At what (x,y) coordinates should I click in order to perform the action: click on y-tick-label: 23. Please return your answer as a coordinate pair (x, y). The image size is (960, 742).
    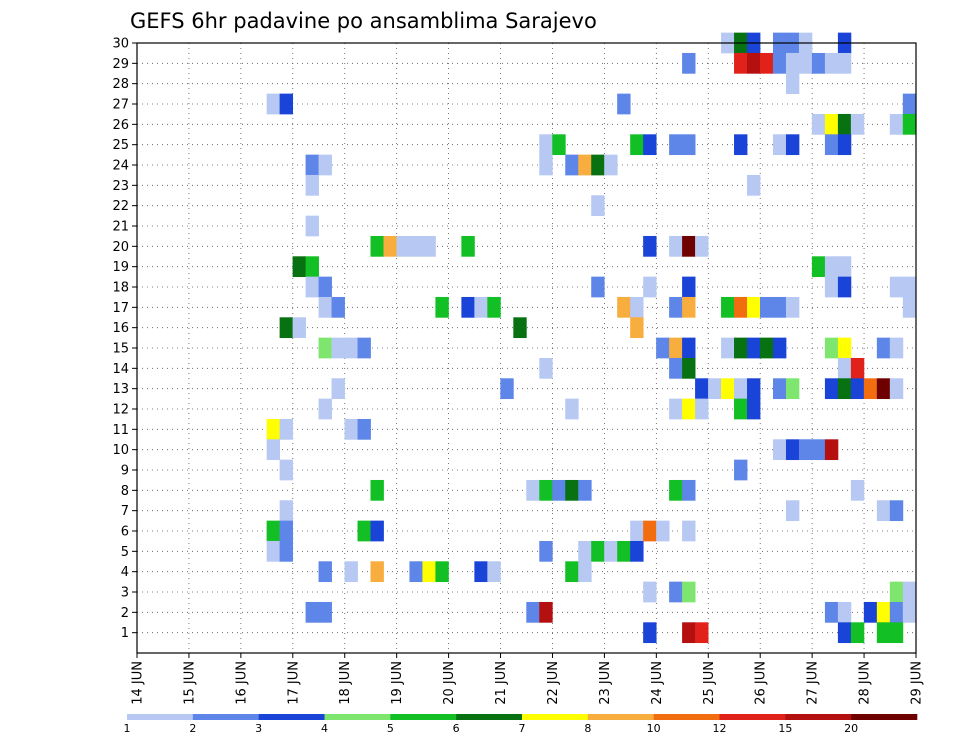
    Looking at the image, I should click on (120, 186).